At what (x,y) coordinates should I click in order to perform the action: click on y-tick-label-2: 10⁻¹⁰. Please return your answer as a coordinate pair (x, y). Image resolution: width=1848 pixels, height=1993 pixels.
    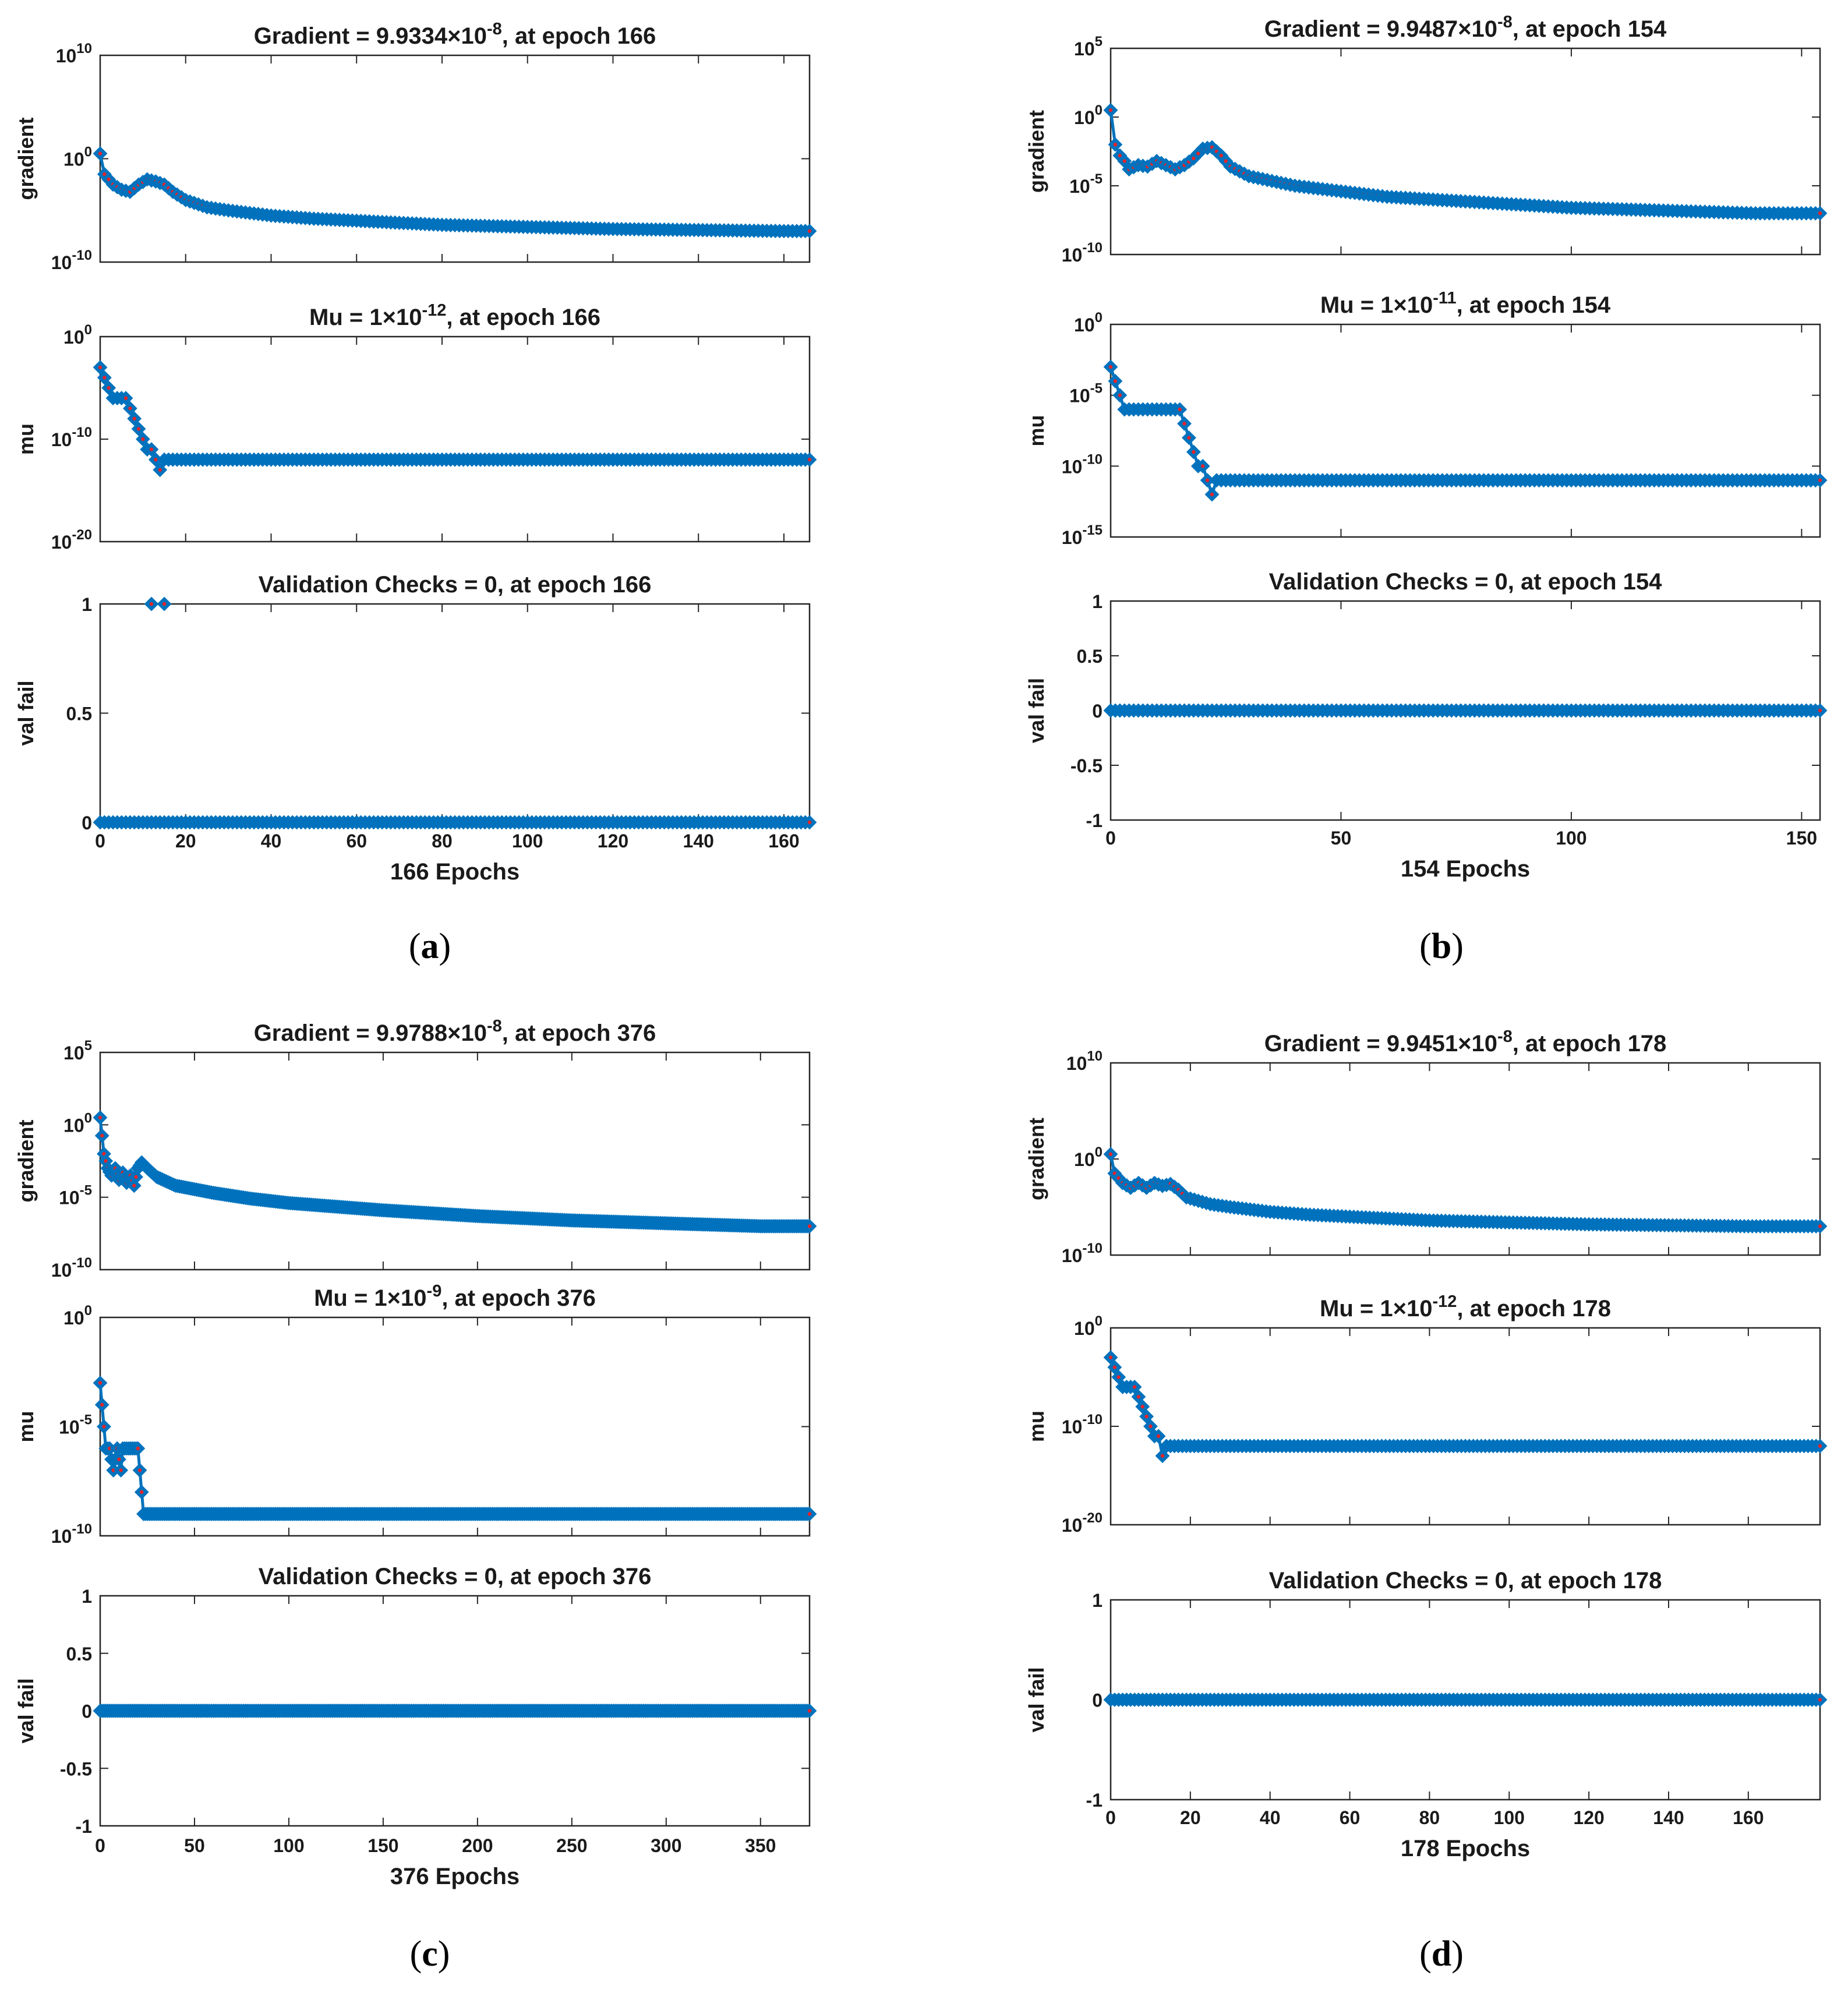
    Looking at the image, I should click on (71, 260).